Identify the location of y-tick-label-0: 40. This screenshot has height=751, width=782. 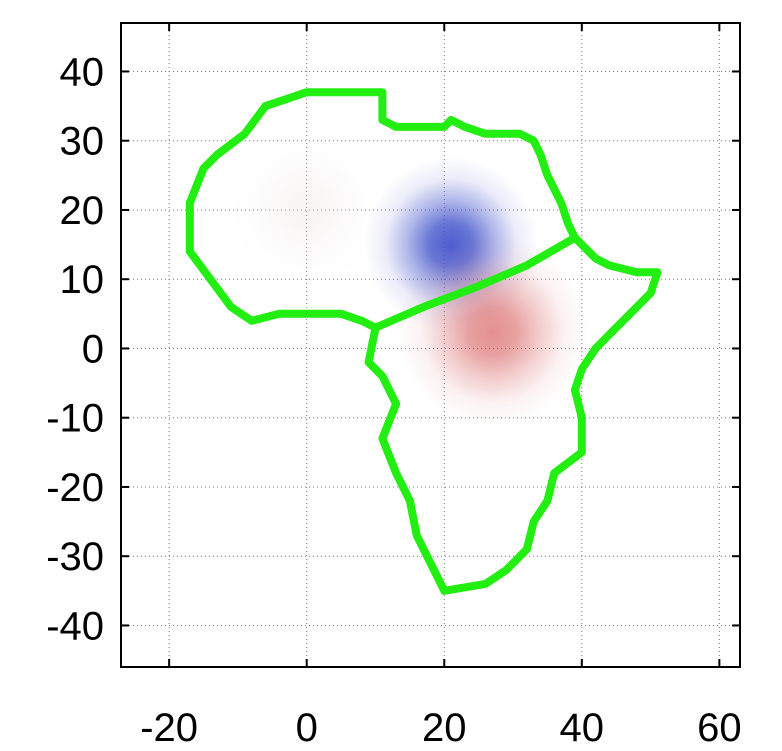
(82, 72).